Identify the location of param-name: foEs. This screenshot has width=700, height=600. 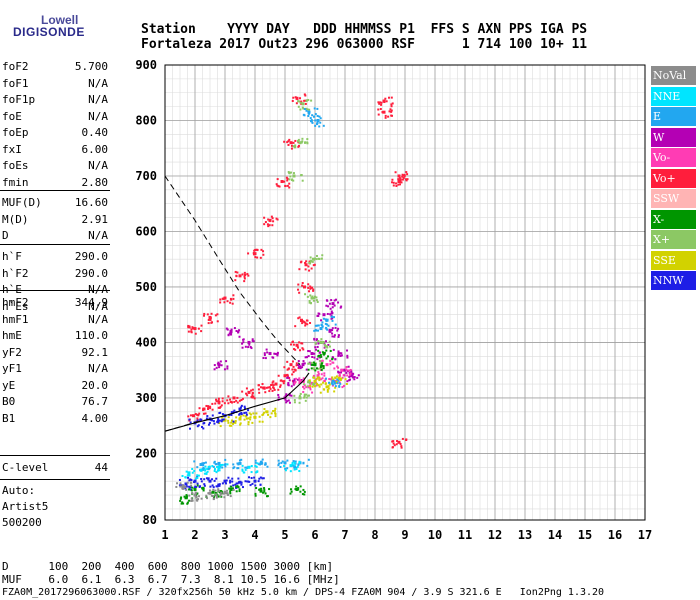
(15, 165).